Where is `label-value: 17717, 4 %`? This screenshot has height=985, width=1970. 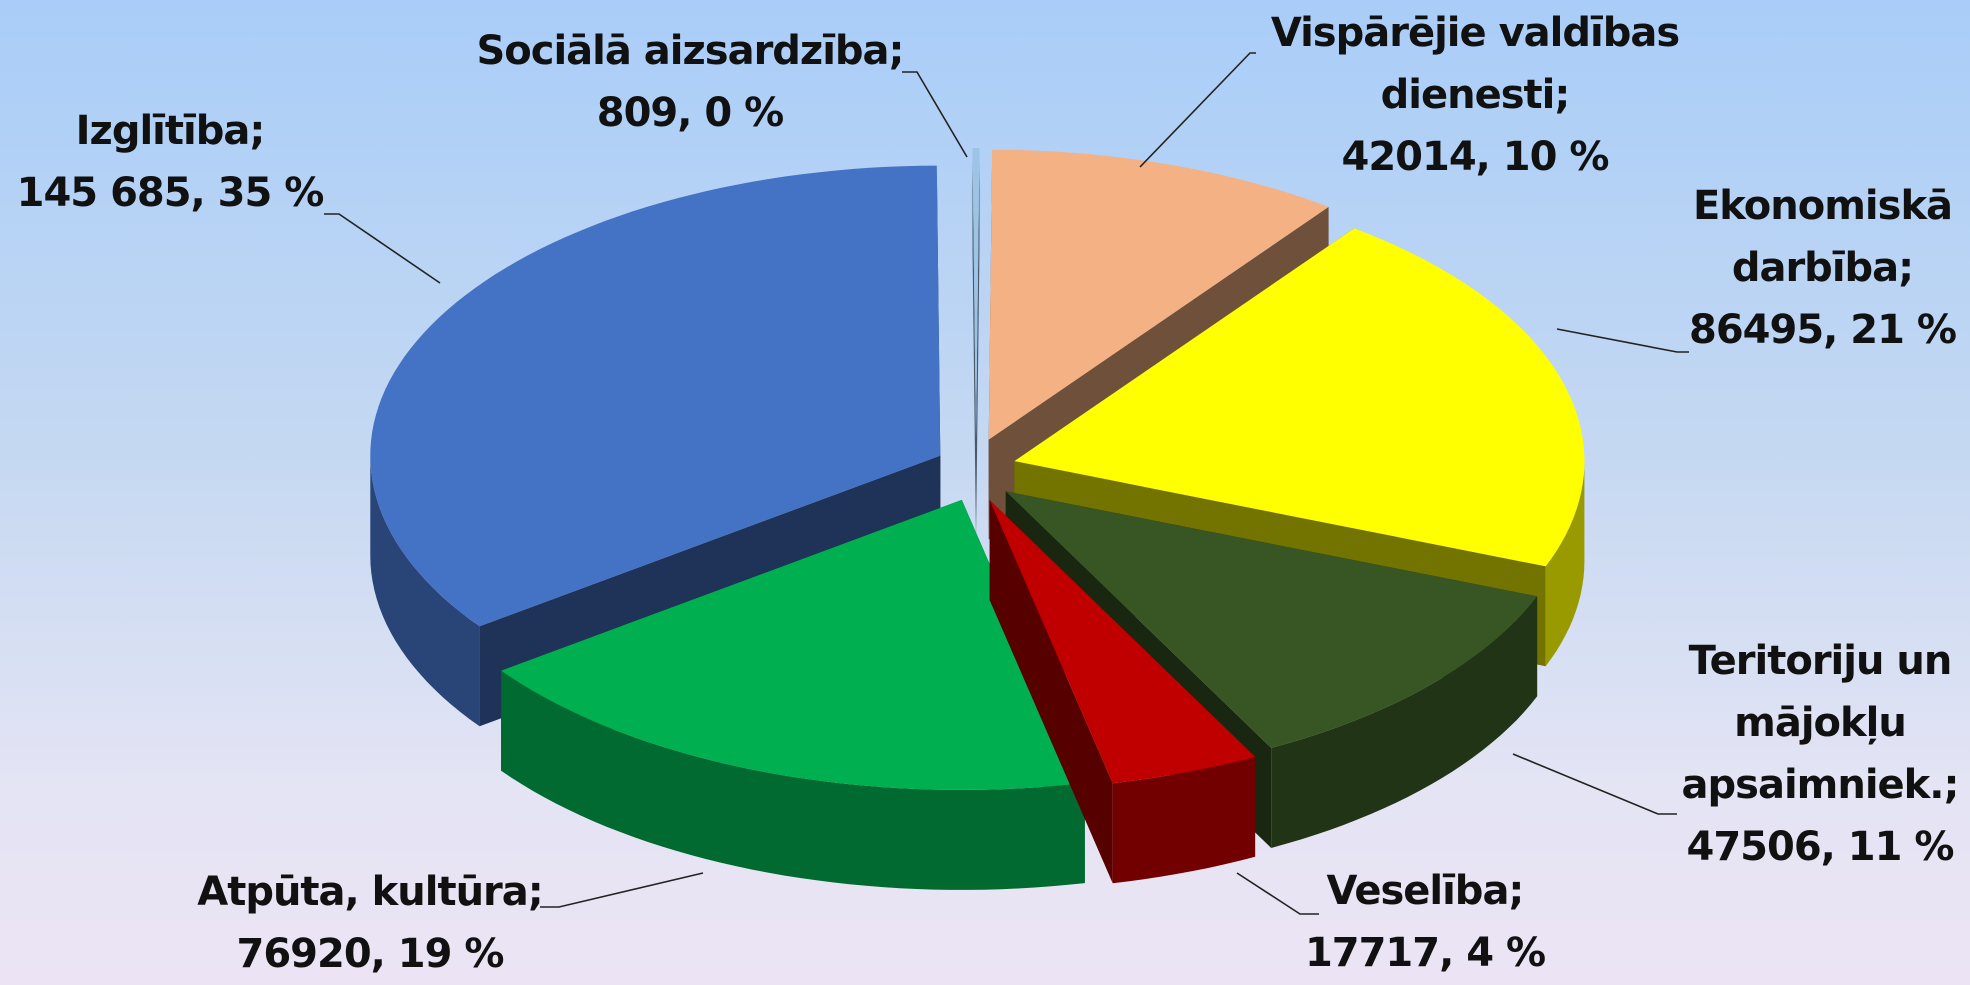
label-value: 17717, 4 % is located at coordinates (1425, 953).